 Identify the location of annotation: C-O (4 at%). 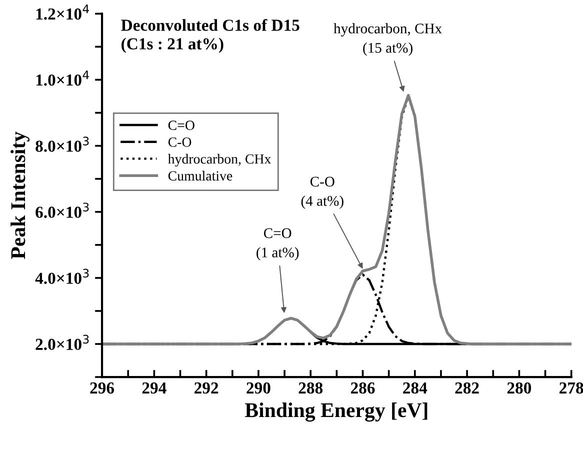
(322, 192).